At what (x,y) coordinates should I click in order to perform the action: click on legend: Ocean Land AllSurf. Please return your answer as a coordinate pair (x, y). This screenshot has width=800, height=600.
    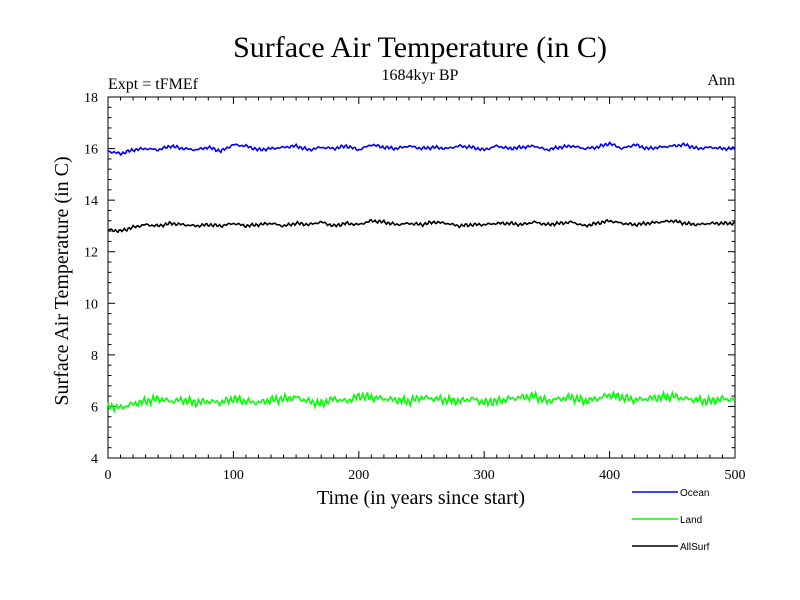
    Looking at the image, I should click on (671, 520).